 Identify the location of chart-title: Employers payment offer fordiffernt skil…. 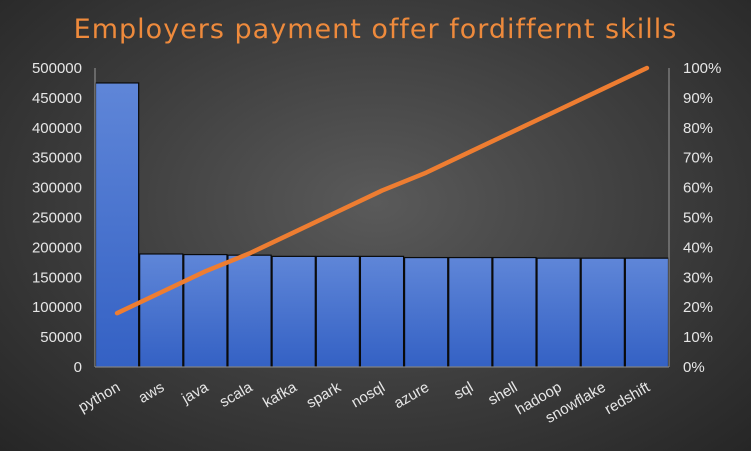
(375, 29).